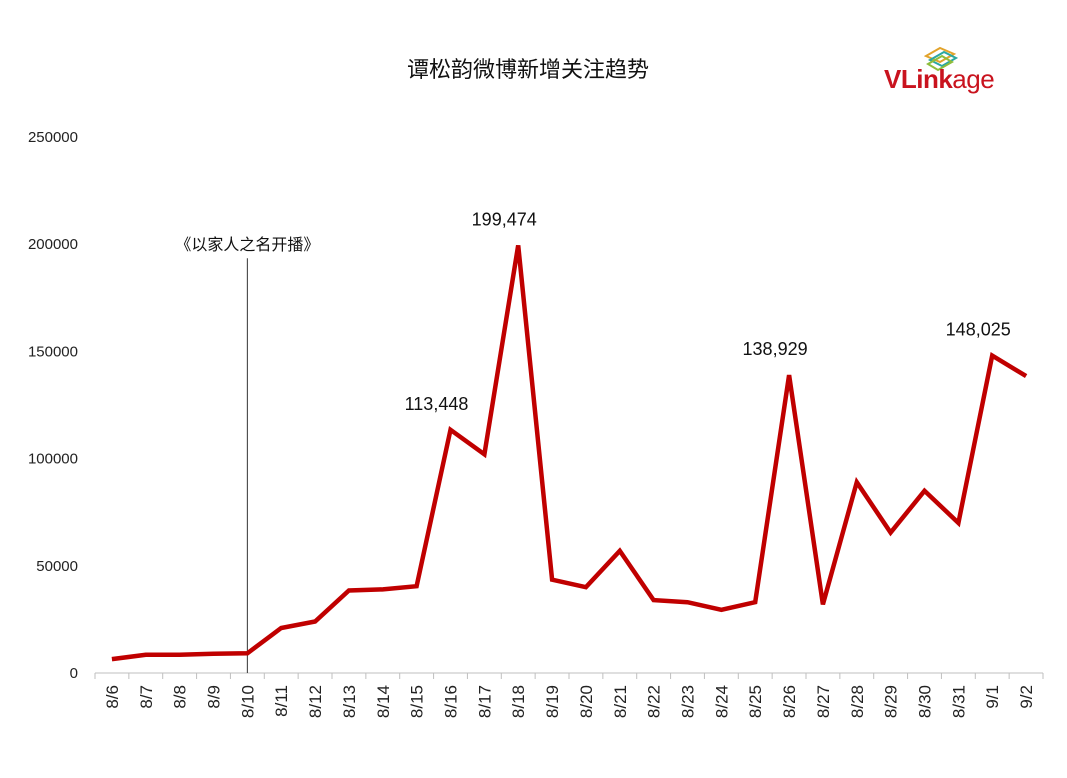 This screenshot has width=1067, height=778. Describe the element at coordinates (437, 404) in the screenshot. I see `data-label: 113,448` at that location.